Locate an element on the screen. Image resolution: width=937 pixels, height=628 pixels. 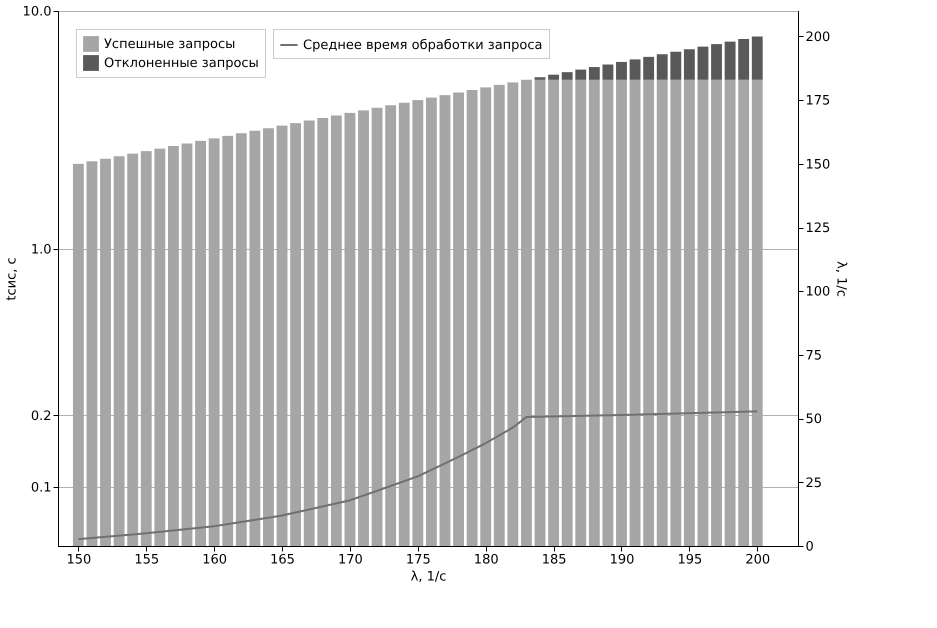
x-tick-label: 175 is located at coordinates (418, 560).